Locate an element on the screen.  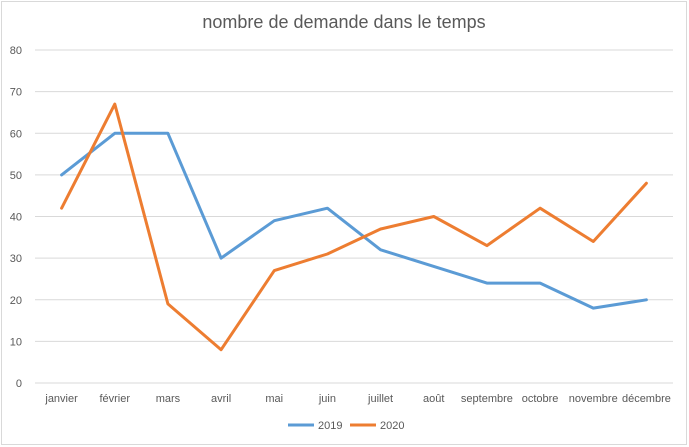
x-tick-label: mai is located at coordinates (274, 399).